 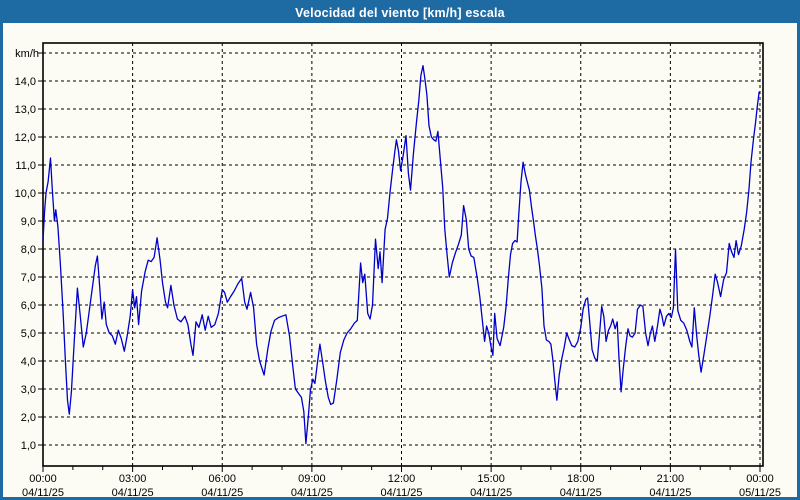 I want to click on x-tick-time-label: 21:00, so click(x=671, y=479).